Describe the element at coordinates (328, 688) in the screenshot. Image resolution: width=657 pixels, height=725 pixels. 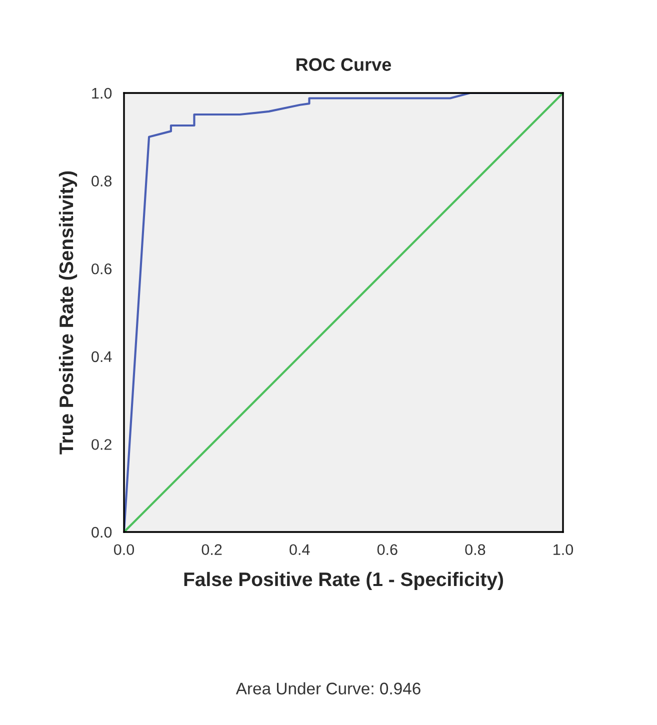
I see `text: Area Under Curve: 0.946` at that location.